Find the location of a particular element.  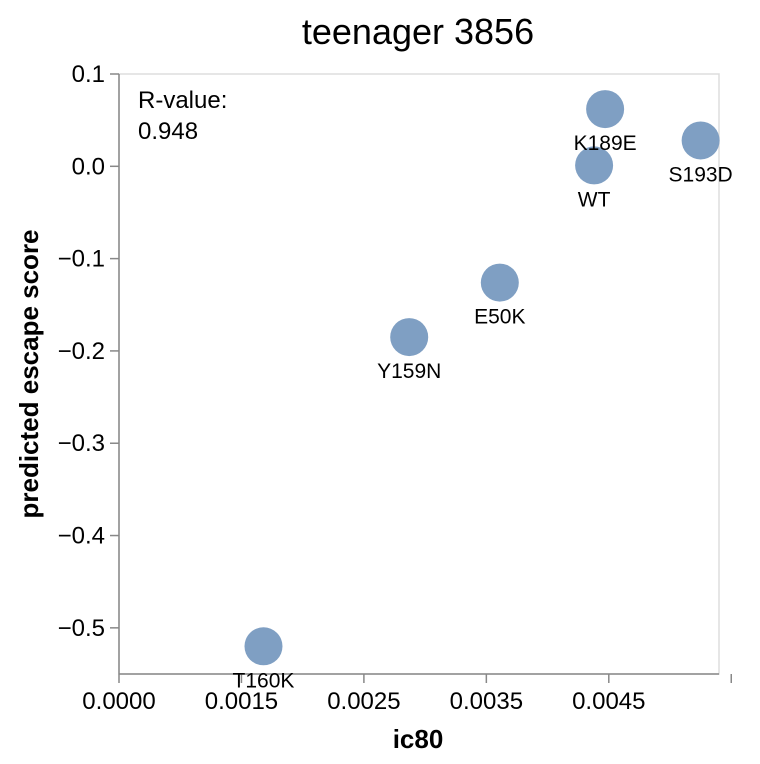

y-axis-title: predicted escape score is located at coordinates (29, 373).